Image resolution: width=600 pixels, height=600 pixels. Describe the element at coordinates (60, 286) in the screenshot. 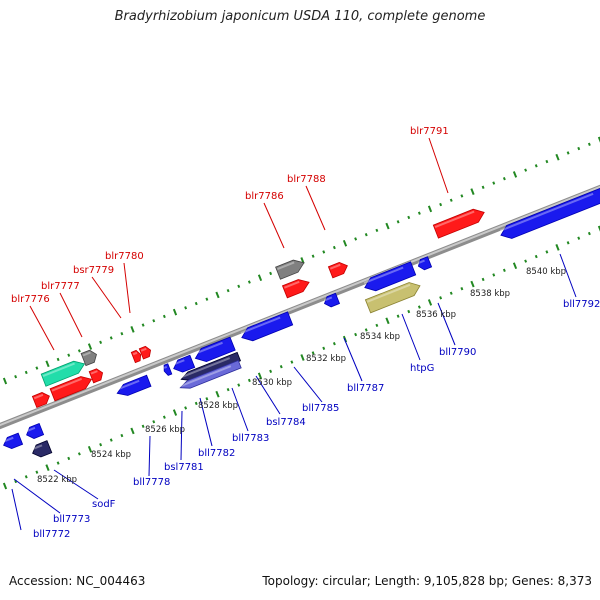

I see `gene-label-blr7777: blr7777` at that location.